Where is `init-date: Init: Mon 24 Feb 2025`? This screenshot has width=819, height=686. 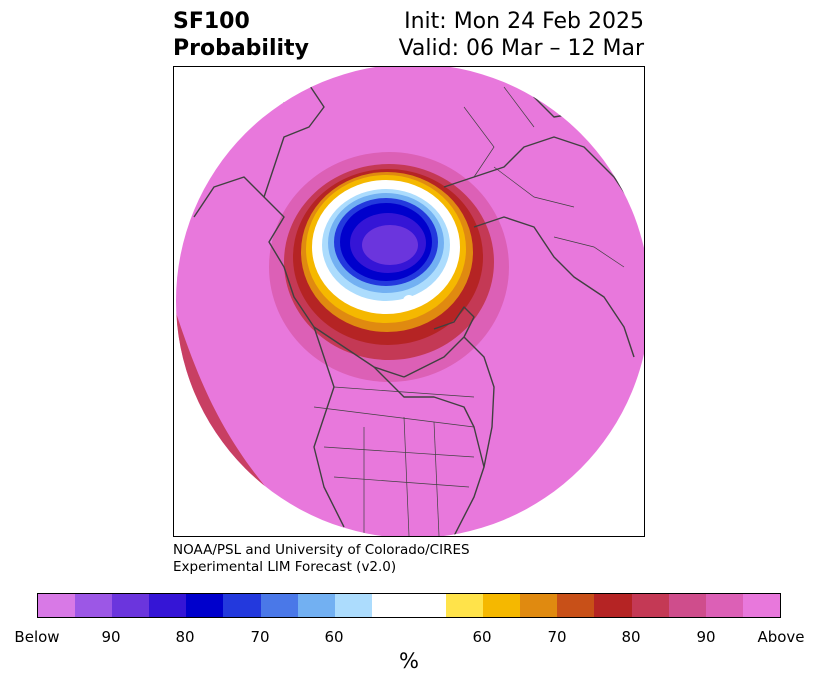 init-date: Init: Mon 24 Feb 2025 is located at coordinates (524, 21).